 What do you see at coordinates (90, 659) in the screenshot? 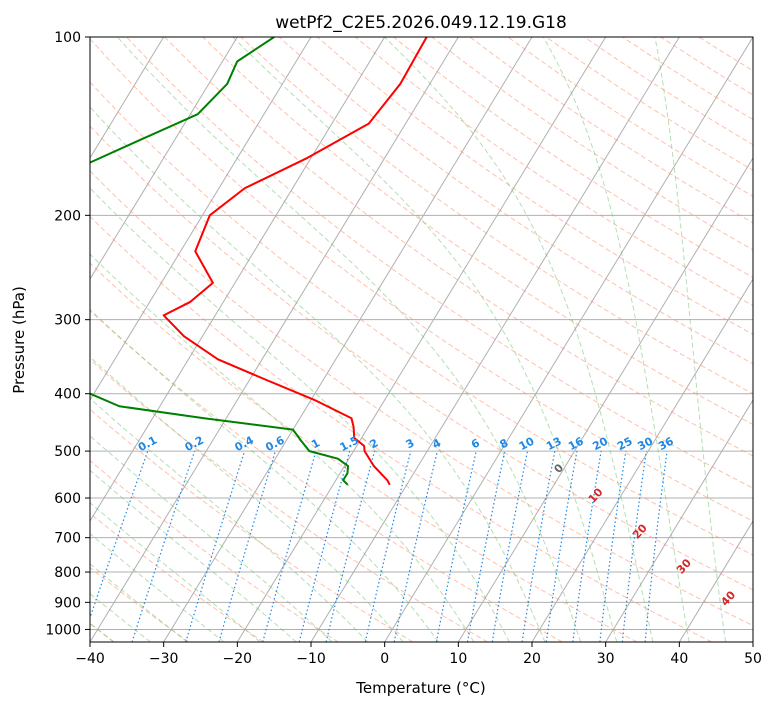
I see `x-tick-label: −40` at bounding box center [90, 659].